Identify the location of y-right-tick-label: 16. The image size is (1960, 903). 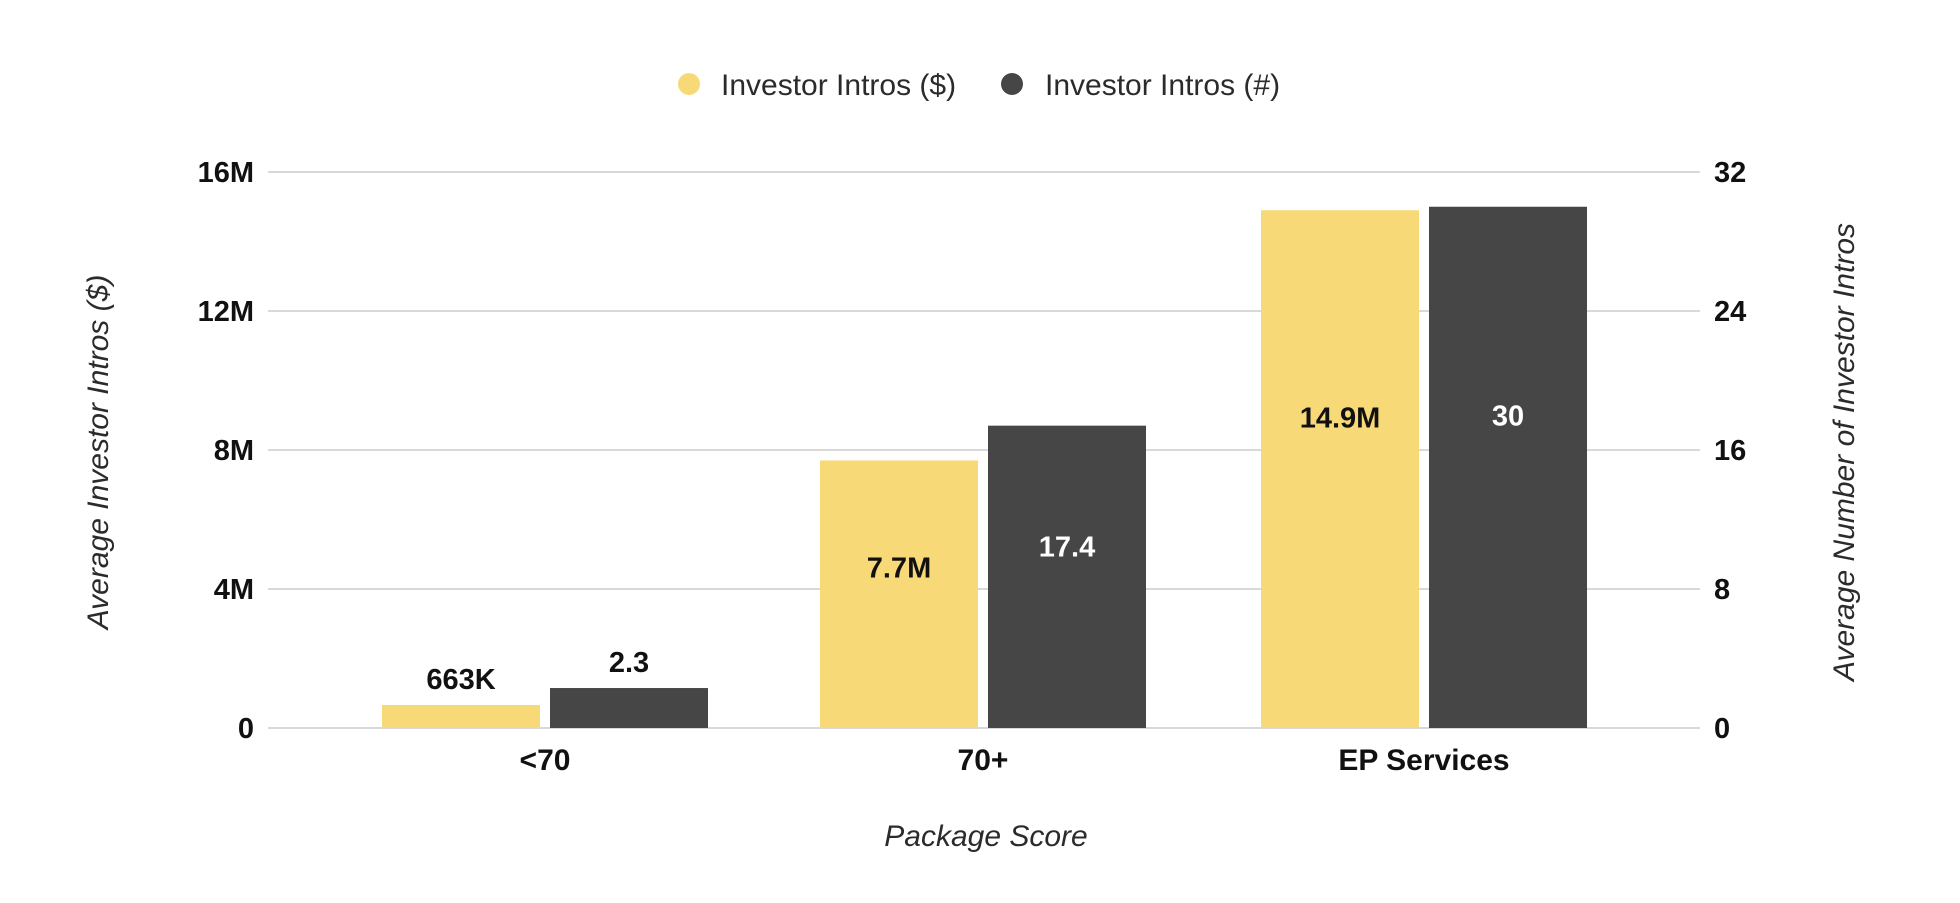
(1730, 451).